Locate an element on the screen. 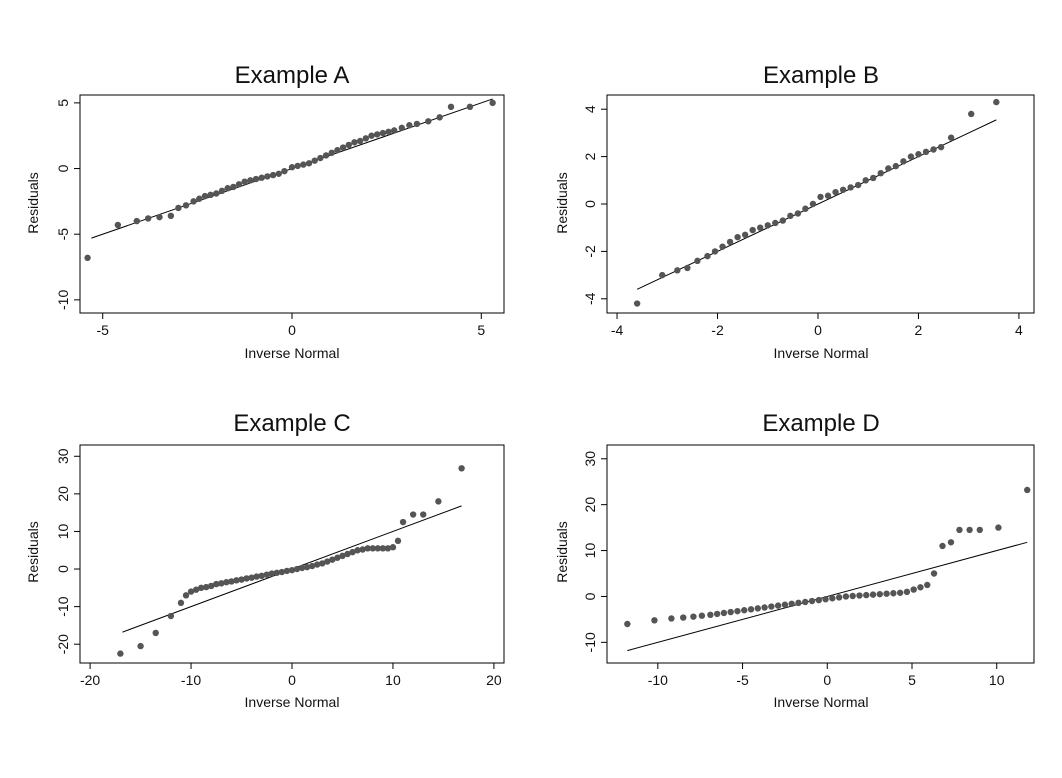 This screenshot has width=1062, height=778. y-tick-label: 2 is located at coordinates (590, 157).